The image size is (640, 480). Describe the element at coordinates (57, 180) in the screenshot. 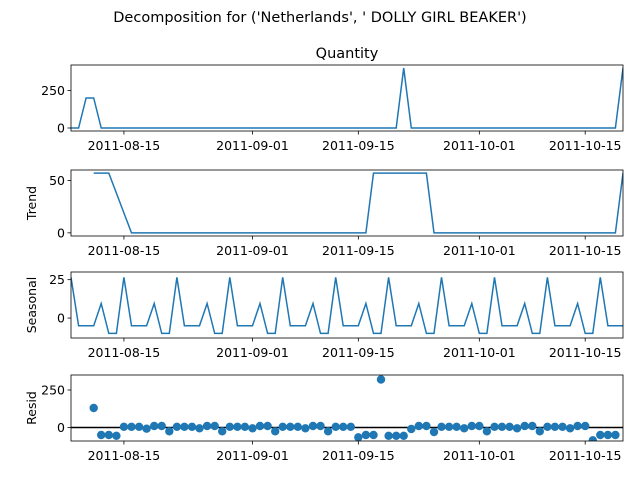

I see `y-tick-label: 50` at that location.